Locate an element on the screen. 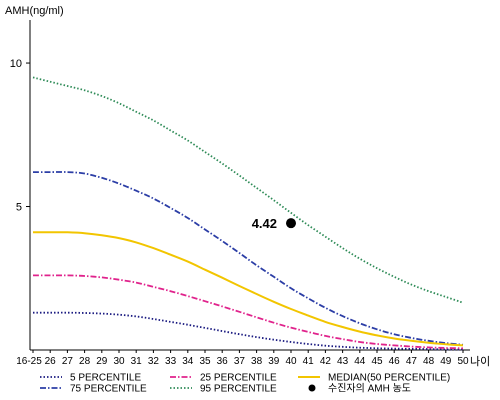 Image resolution: width=500 pixels, height=400 pixels. patient-point-label: 4.42 is located at coordinates (264, 223).